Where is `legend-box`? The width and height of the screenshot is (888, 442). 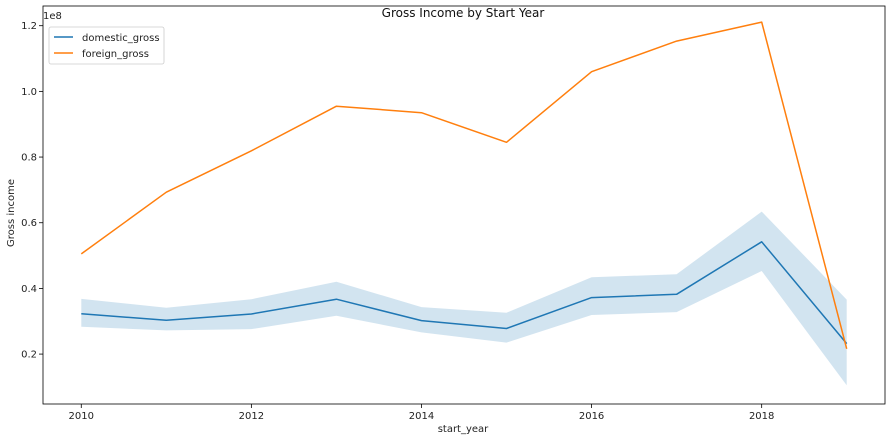
legend-box is located at coordinates (106, 45).